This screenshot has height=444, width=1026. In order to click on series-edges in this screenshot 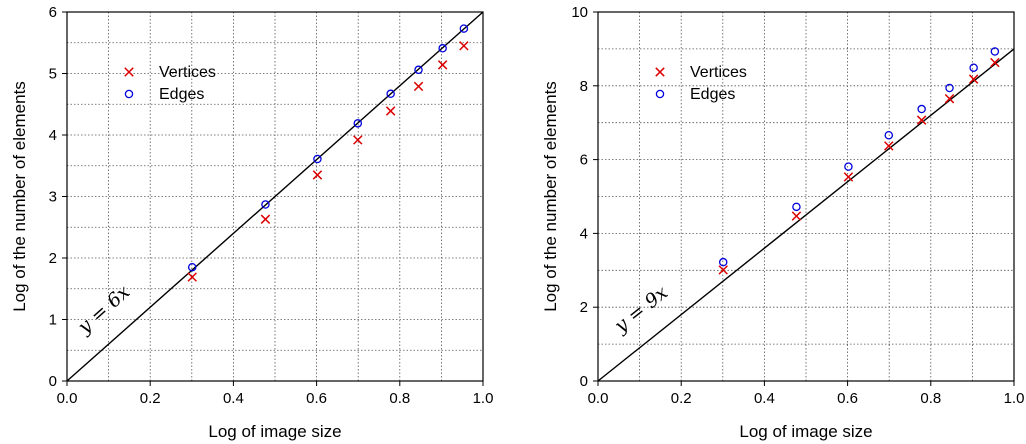, I will do `click(859, 157)`.